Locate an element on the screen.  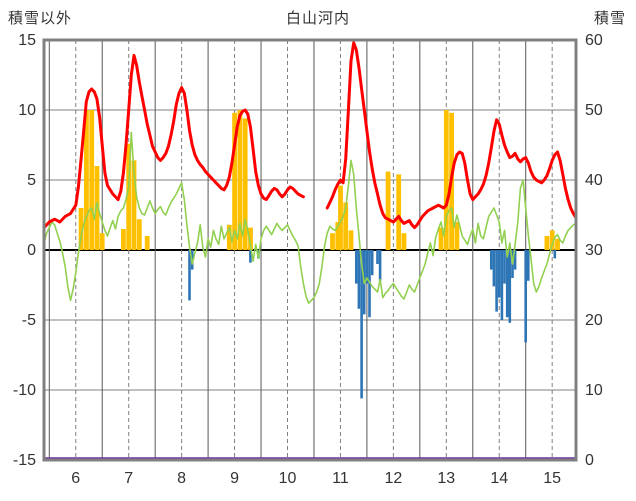
svg-text: 7 is located at coordinates (128, 478).